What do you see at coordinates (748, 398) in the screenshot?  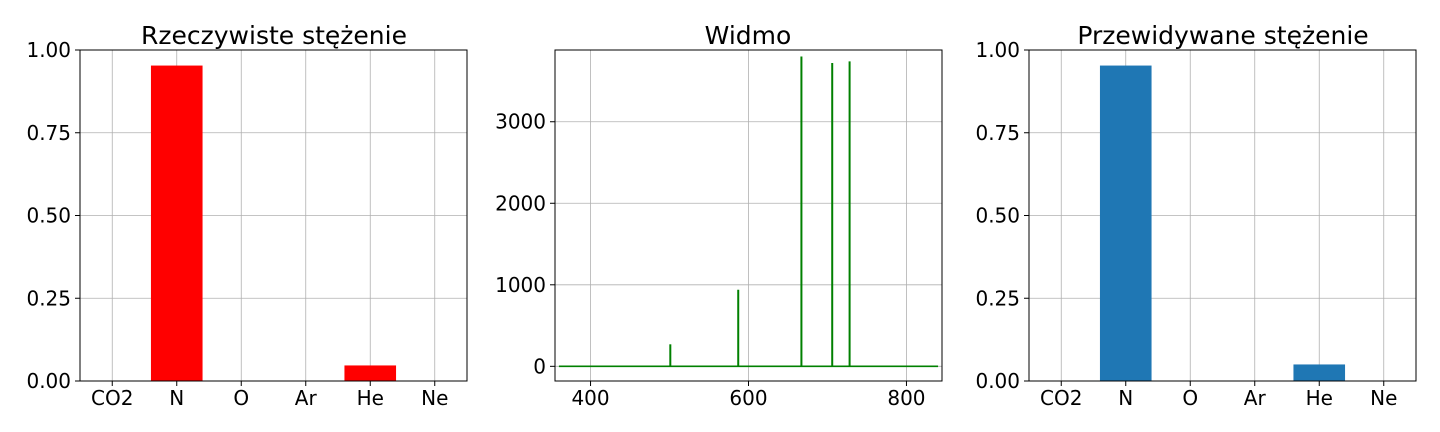 I see `x-tick-label: 600` at bounding box center [748, 398].